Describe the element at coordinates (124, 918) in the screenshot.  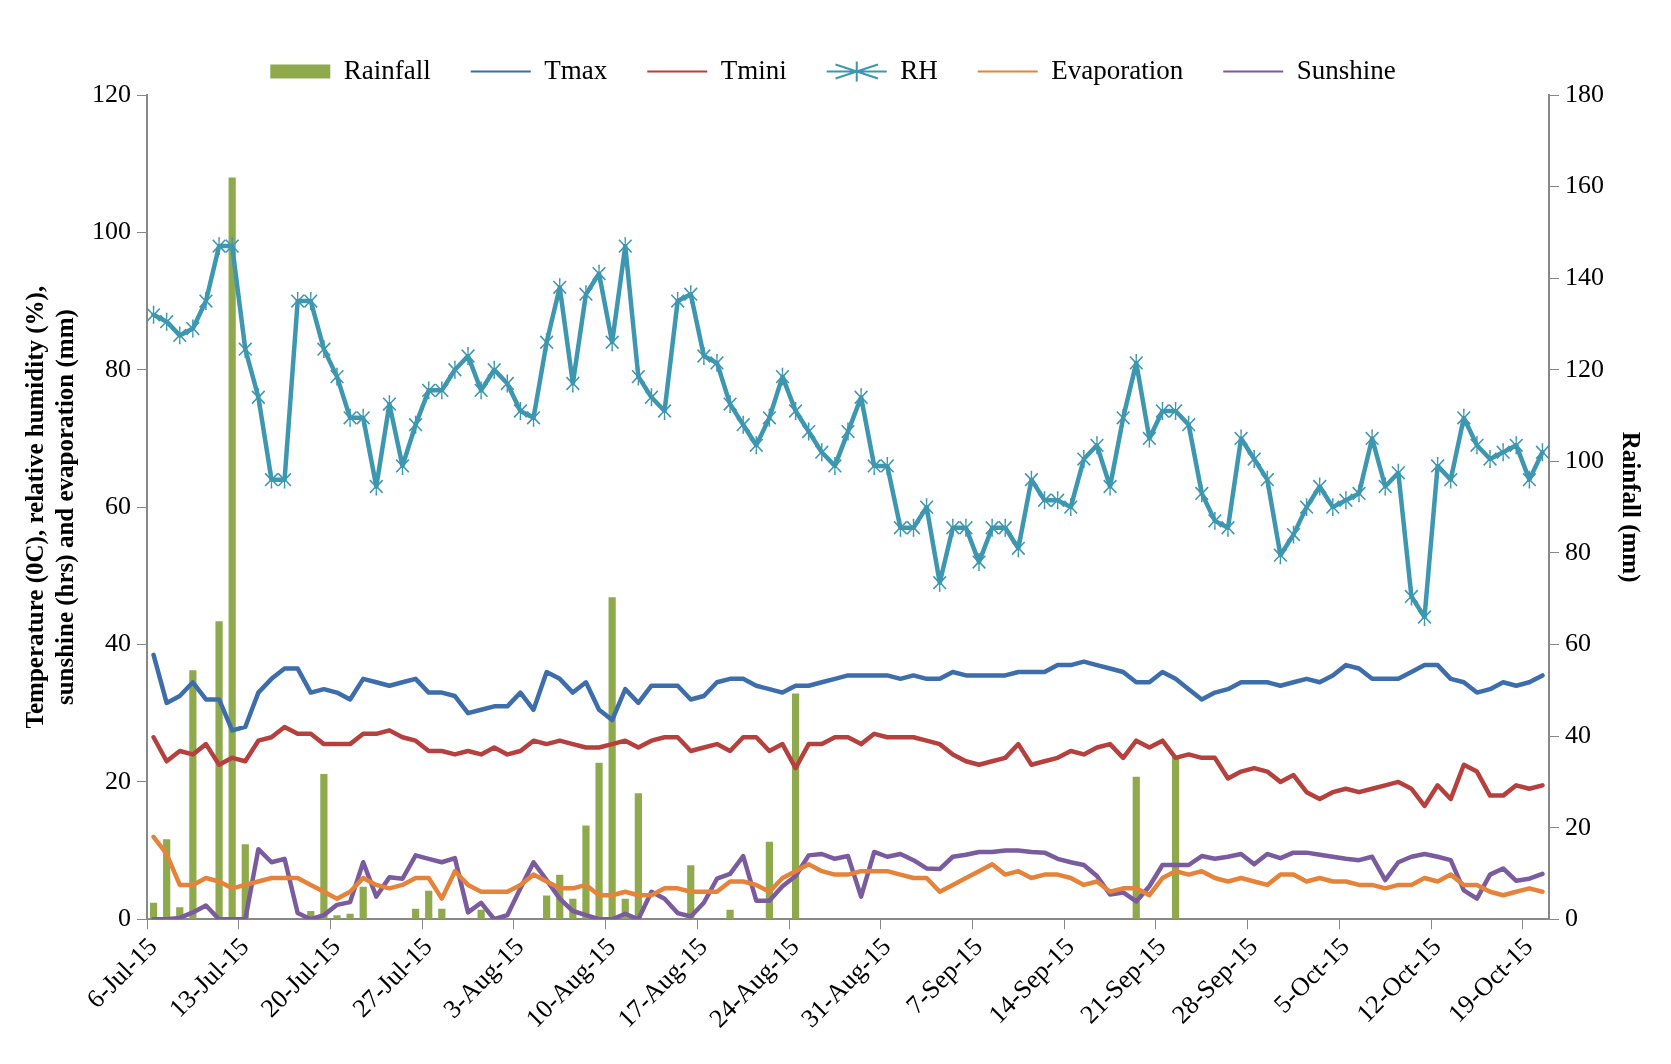
I see `y-tick-label: 0` at that location.